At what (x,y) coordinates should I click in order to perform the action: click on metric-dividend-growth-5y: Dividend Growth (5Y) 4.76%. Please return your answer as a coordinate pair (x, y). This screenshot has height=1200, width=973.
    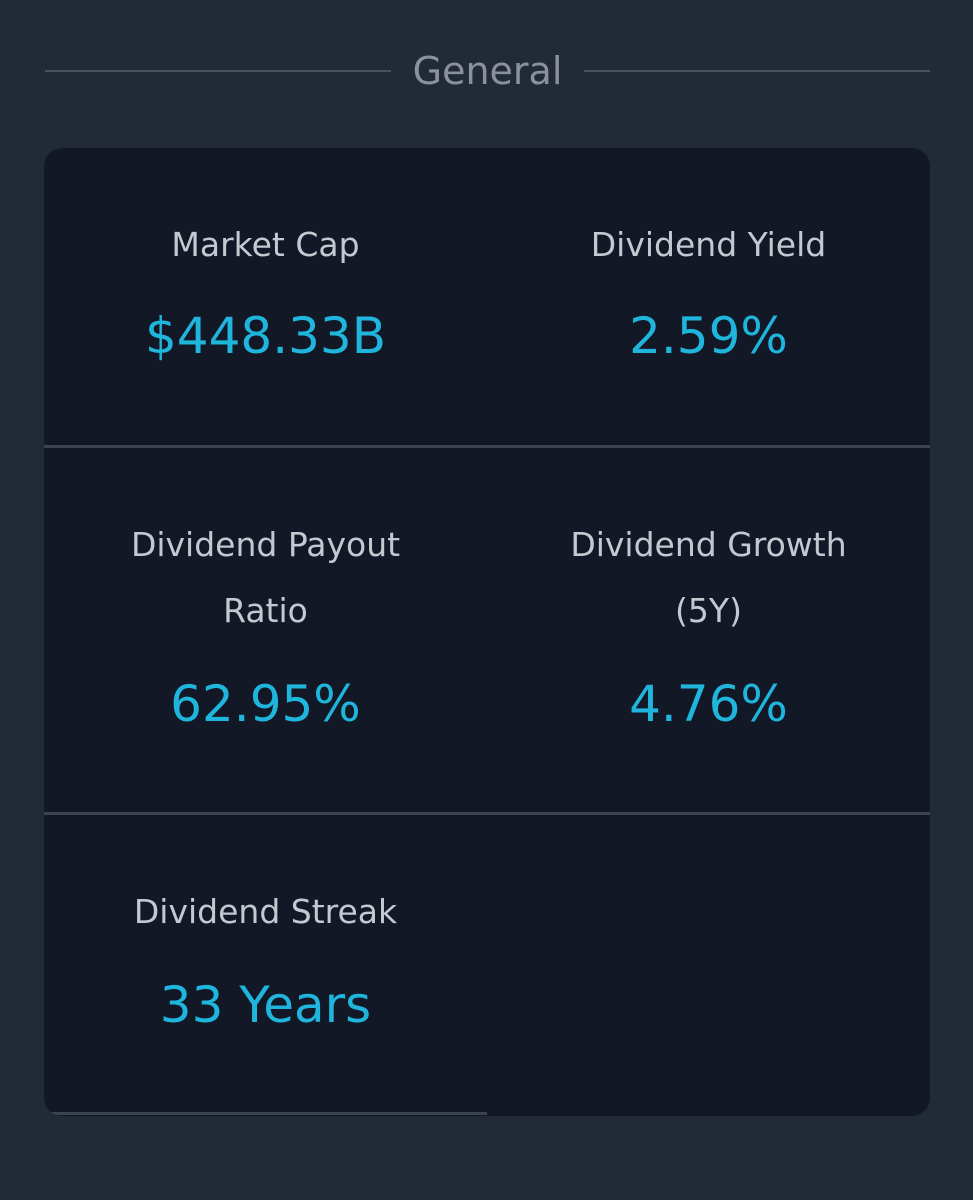
    Looking at the image, I should click on (708, 630).